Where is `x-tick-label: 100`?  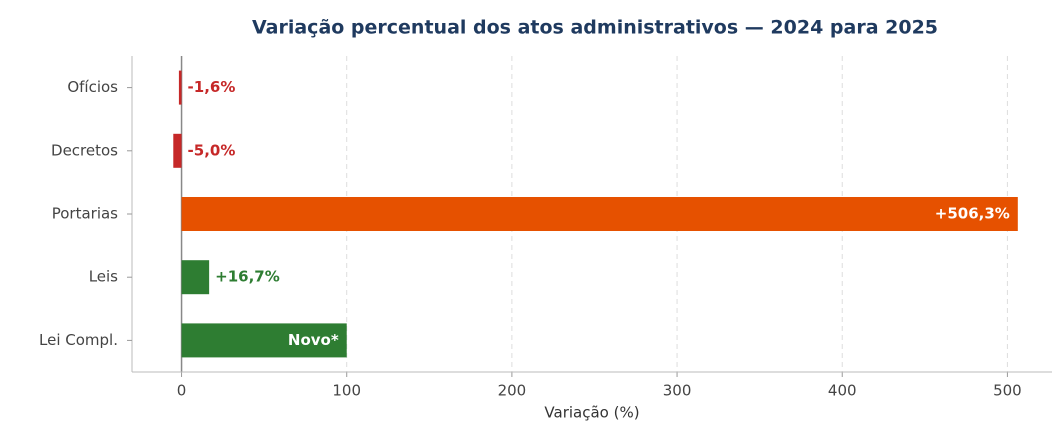 x-tick-label: 100 is located at coordinates (346, 391).